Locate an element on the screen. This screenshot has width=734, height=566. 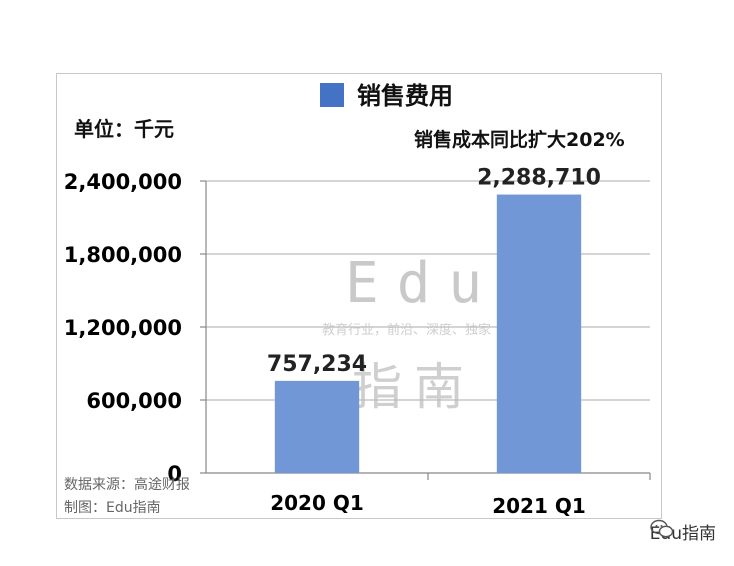
maker-footnote: 制图：Edu指南 is located at coordinates (112, 508).